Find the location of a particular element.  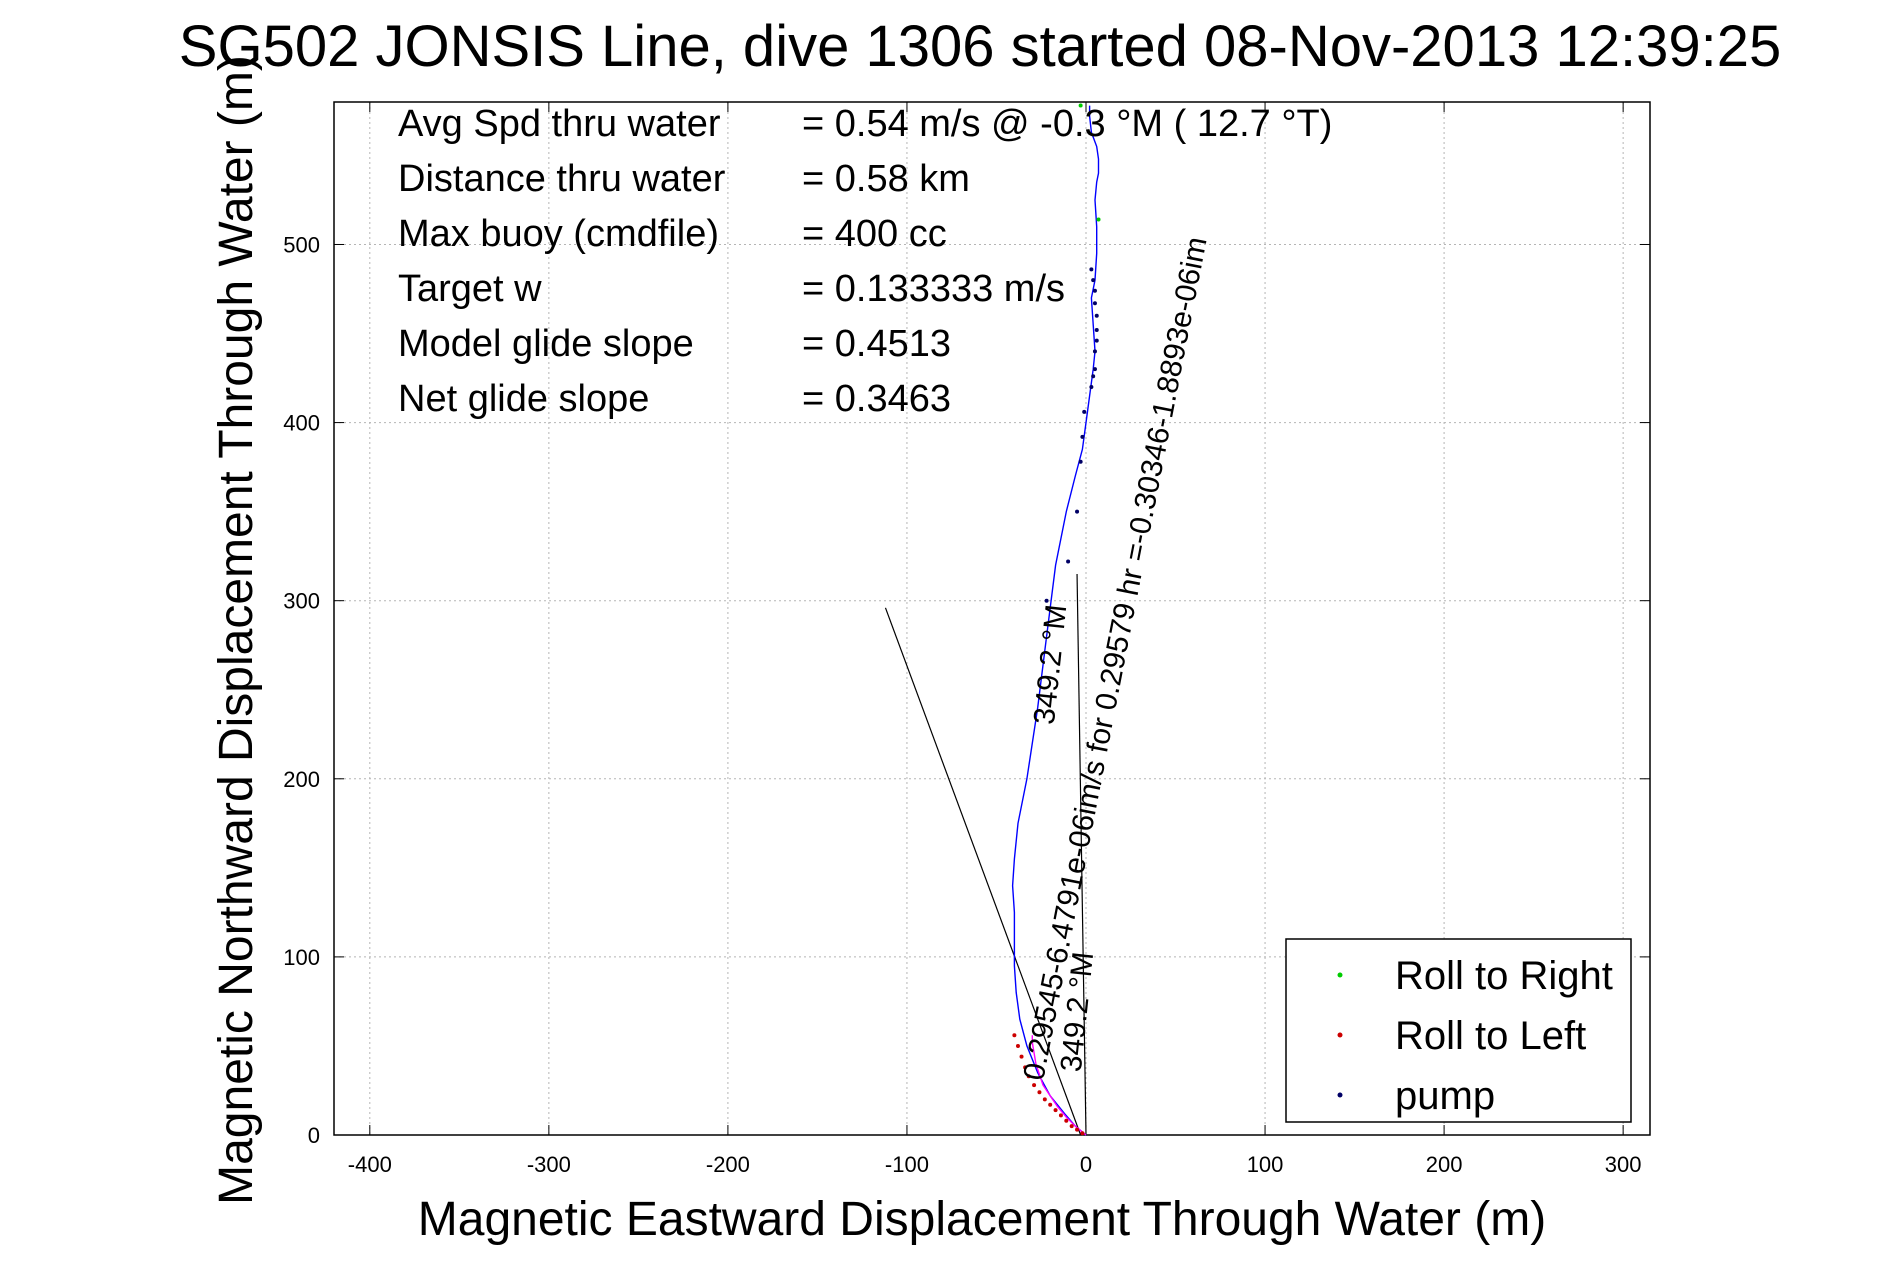

x-tick-label: -300 is located at coordinates (549, 1164).